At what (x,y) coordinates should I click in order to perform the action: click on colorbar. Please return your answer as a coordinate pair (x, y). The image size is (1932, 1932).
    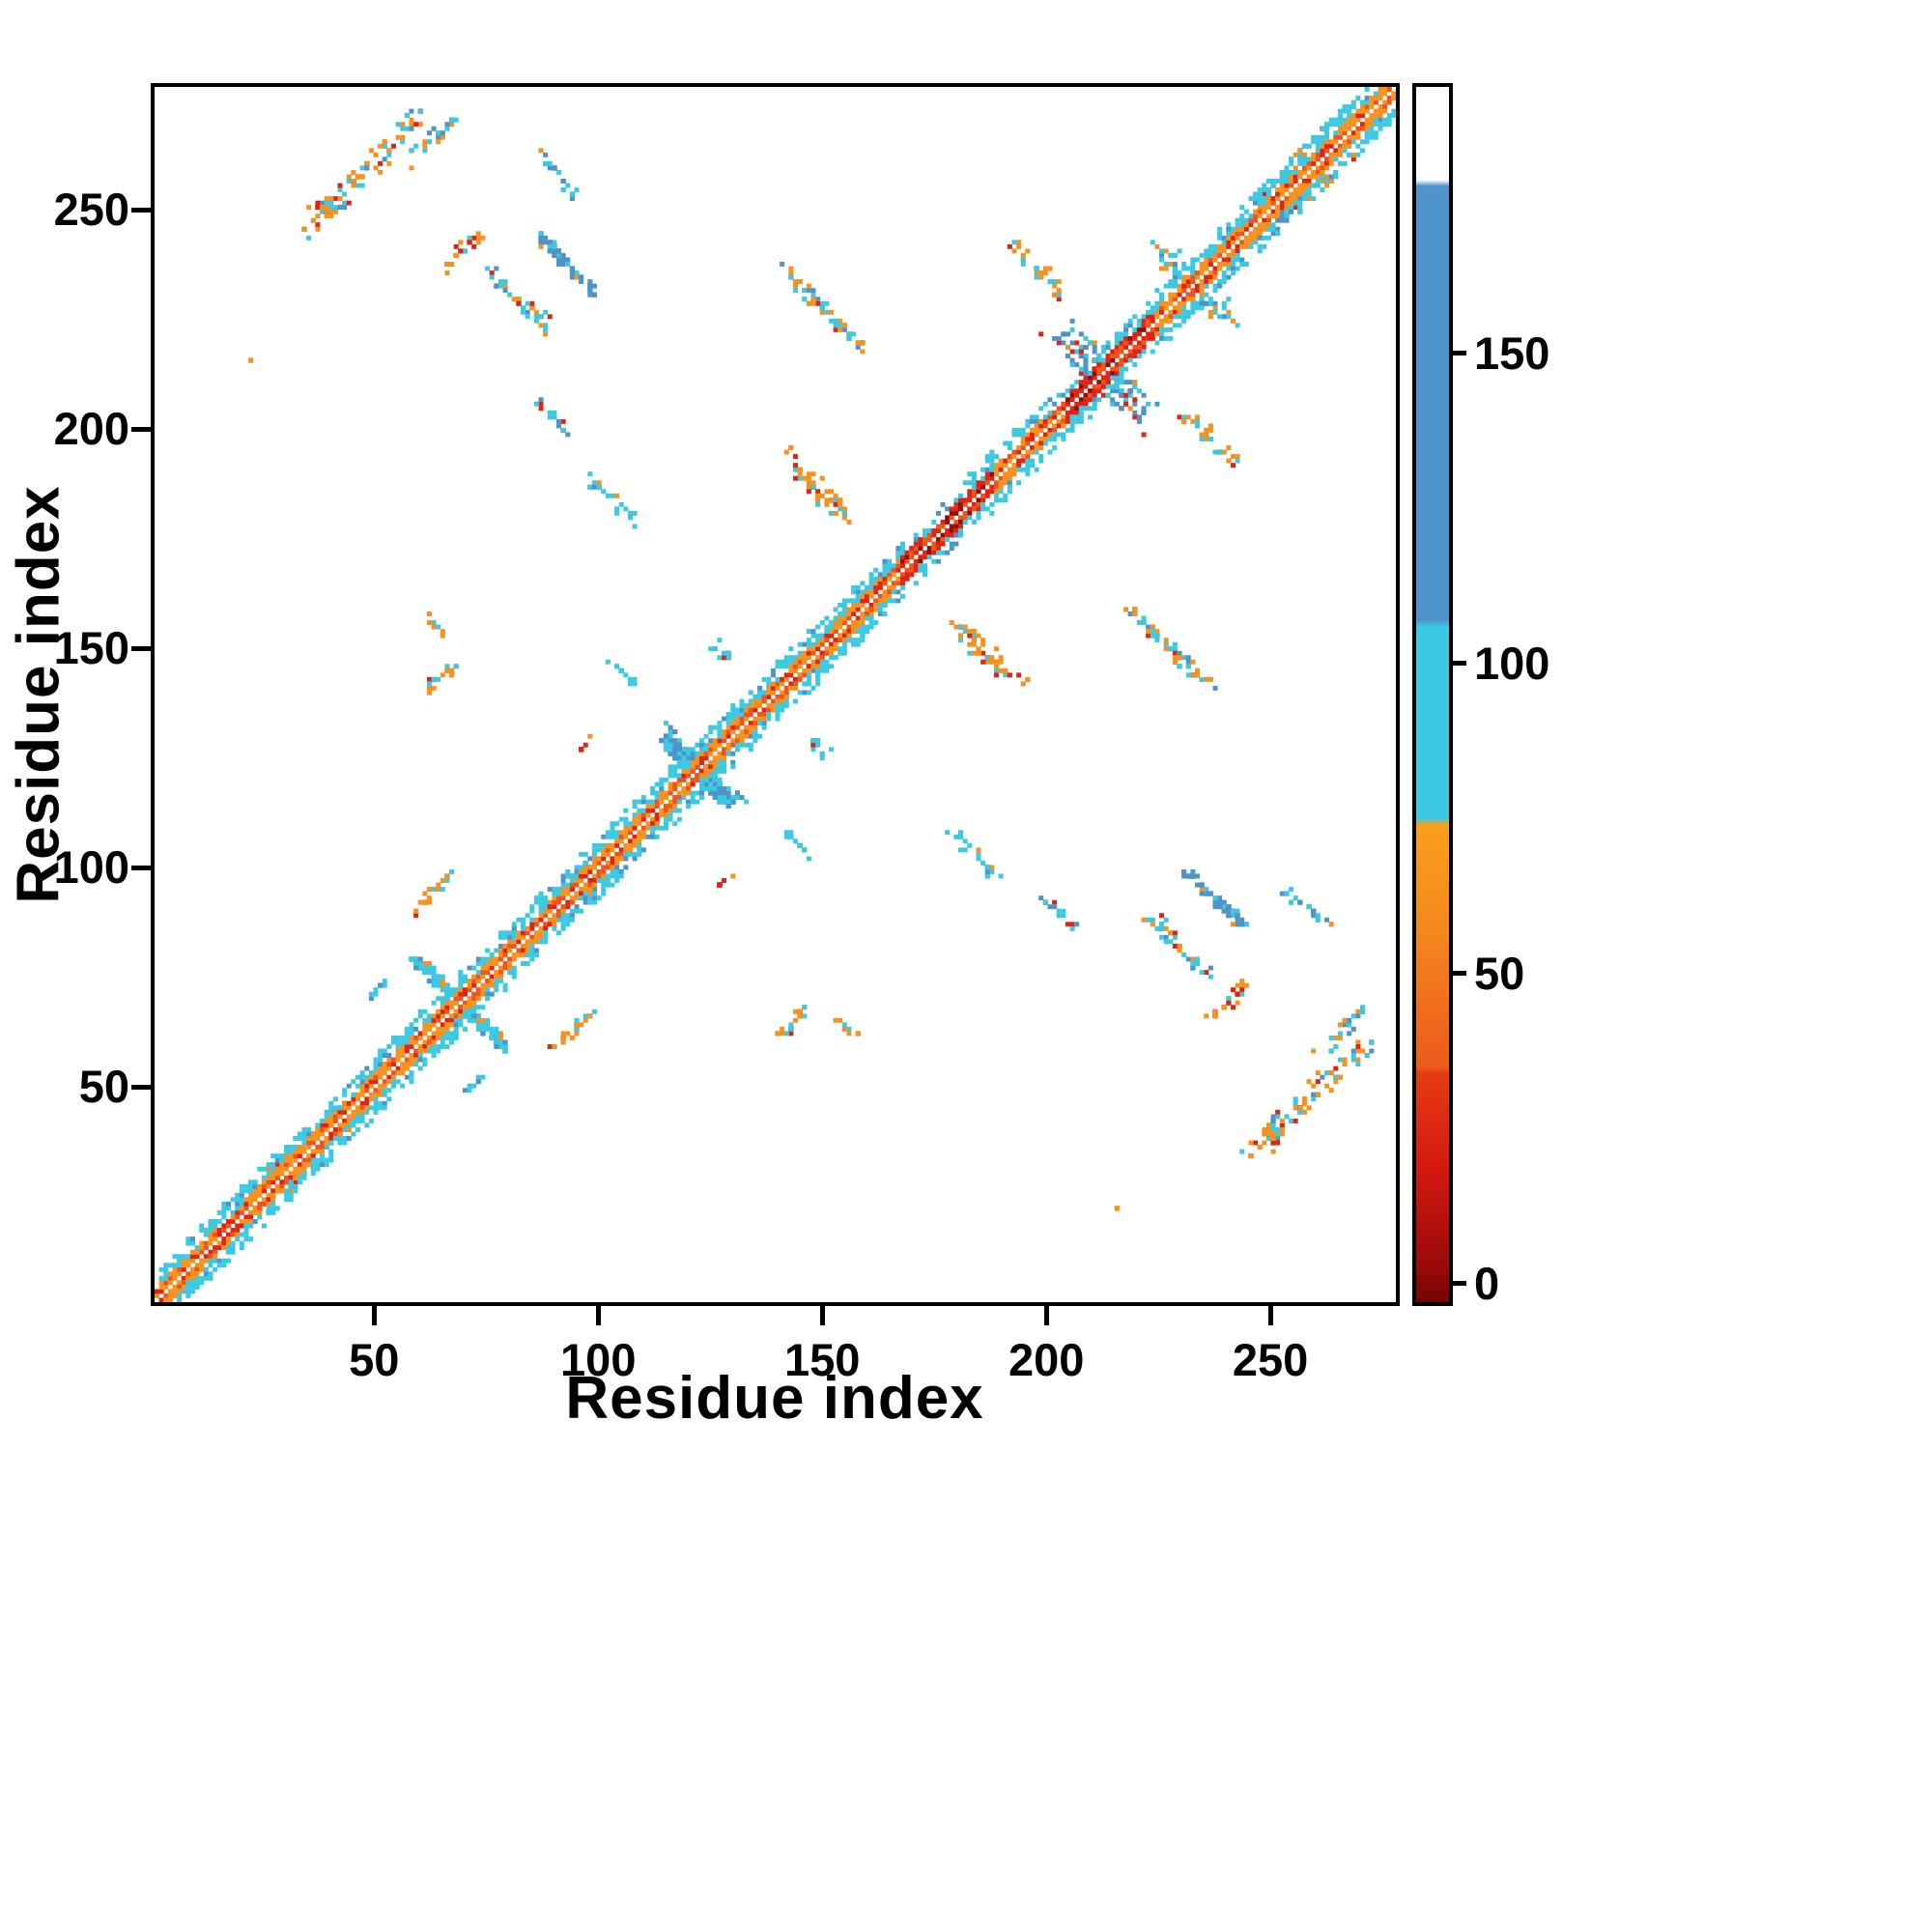
    Looking at the image, I should click on (1432, 694).